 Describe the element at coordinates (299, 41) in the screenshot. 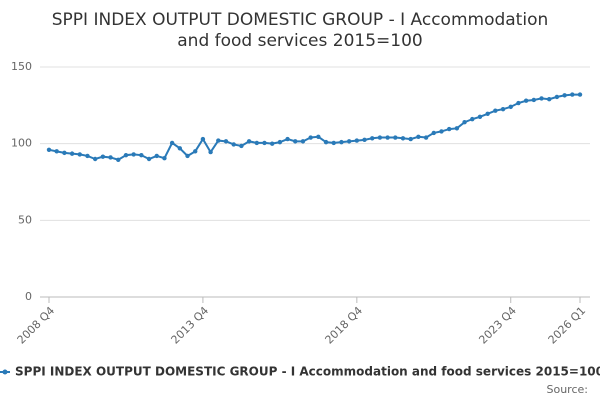

I see `chart-title: and food services 2015=100` at that location.